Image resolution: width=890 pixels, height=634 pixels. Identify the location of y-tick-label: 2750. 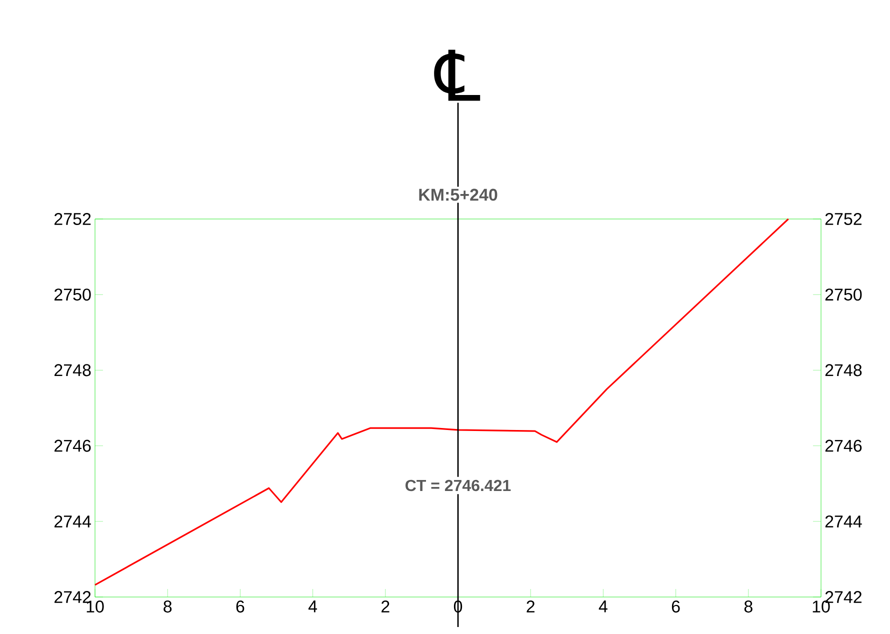
(72, 294).